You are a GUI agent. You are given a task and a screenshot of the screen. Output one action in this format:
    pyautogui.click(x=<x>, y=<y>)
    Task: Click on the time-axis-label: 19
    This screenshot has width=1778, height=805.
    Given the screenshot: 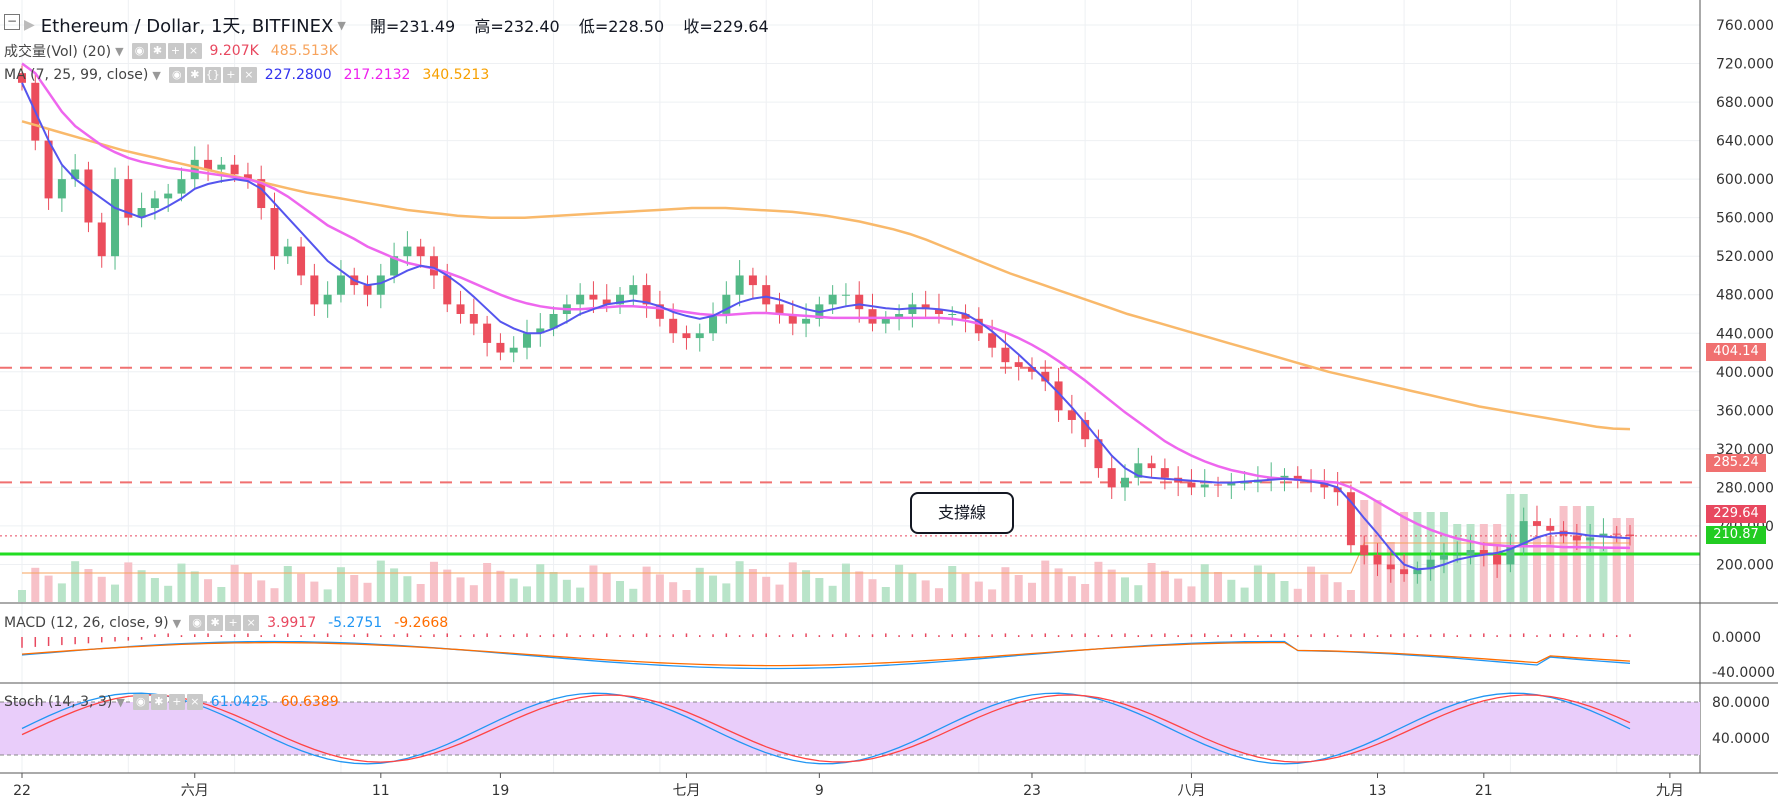 What is the action you would take?
    pyautogui.click(x=500, y=791)
    